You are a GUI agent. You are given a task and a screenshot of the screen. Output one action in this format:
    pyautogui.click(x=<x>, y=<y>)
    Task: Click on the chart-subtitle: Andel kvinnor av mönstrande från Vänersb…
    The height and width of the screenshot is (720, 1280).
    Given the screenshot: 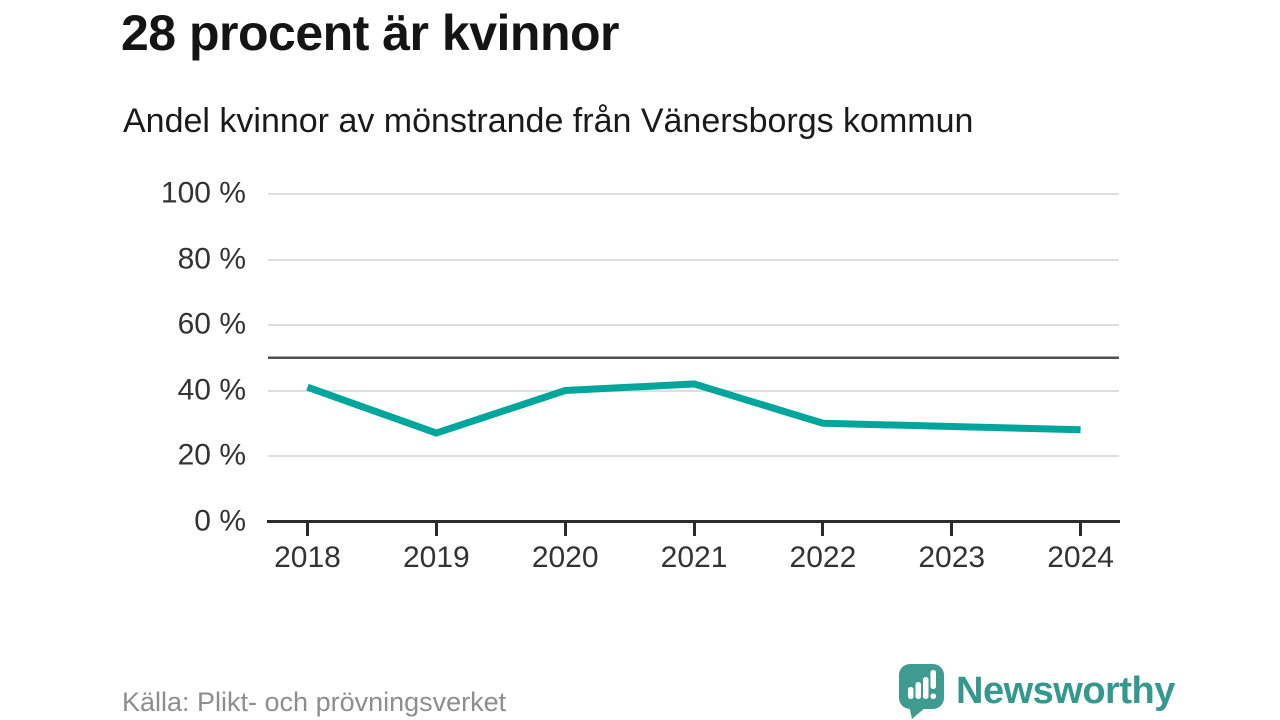 What is the action you would take?
    pyautogui.click(x=548, y=121)
    